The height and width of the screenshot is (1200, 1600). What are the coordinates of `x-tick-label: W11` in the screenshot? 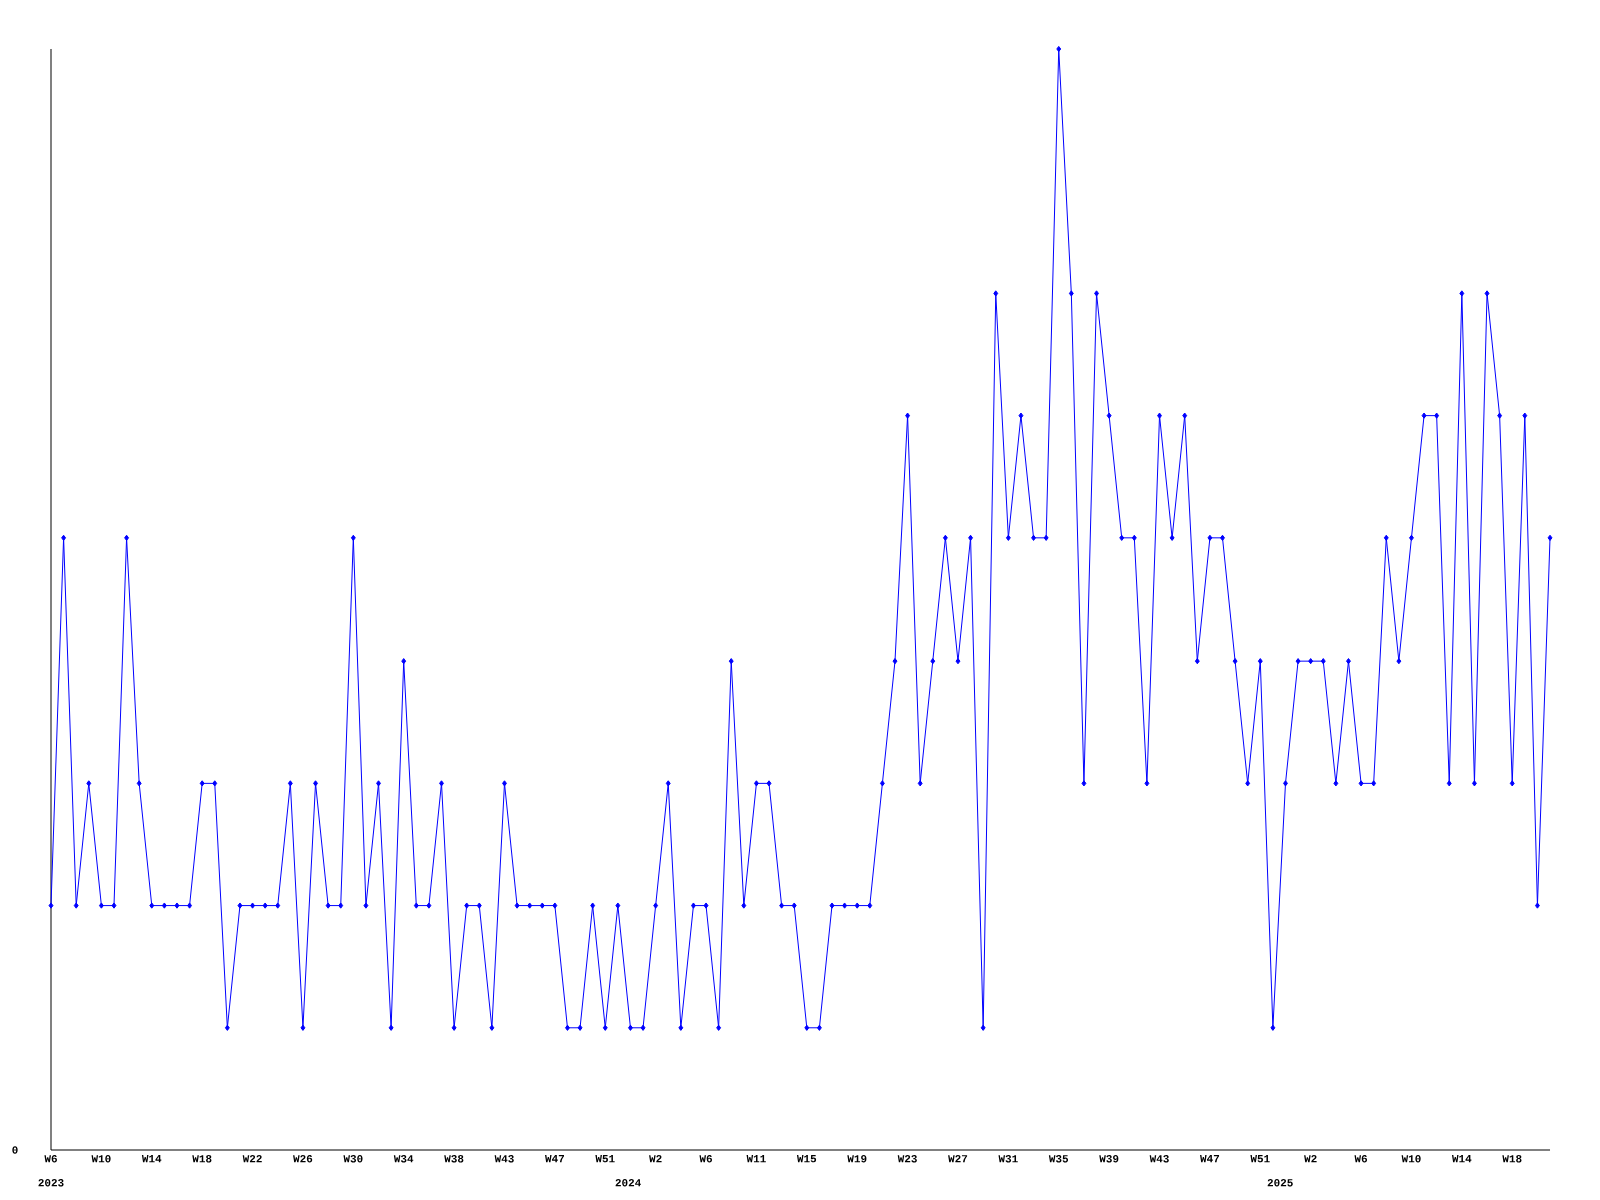 It's located at (756, 1159).